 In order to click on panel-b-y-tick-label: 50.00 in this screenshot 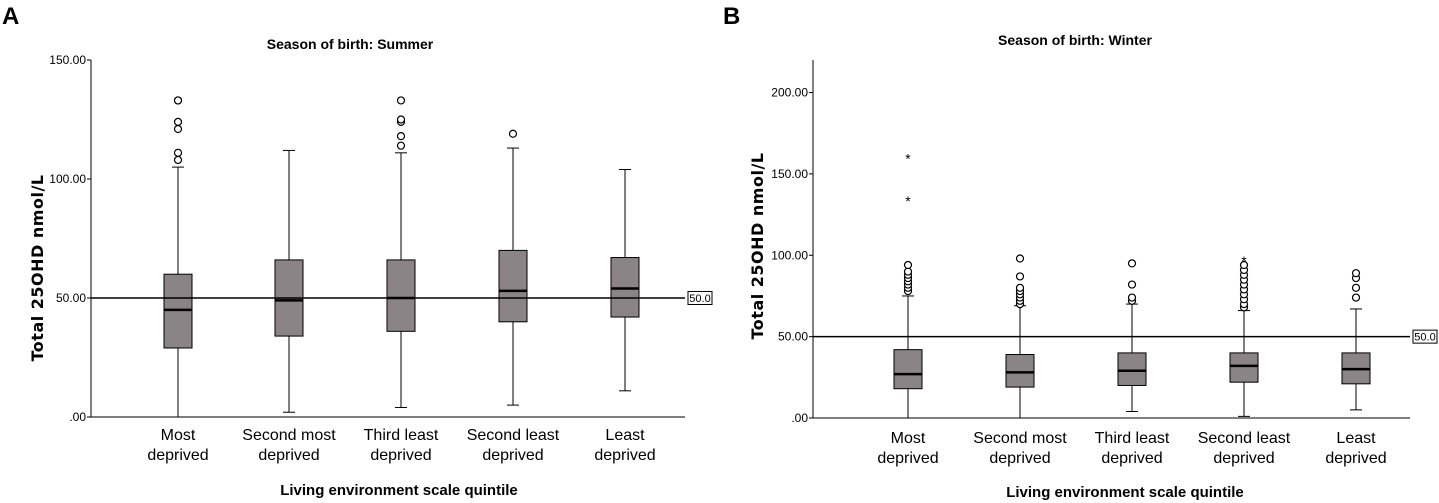, I will do `click(793, 337)`.